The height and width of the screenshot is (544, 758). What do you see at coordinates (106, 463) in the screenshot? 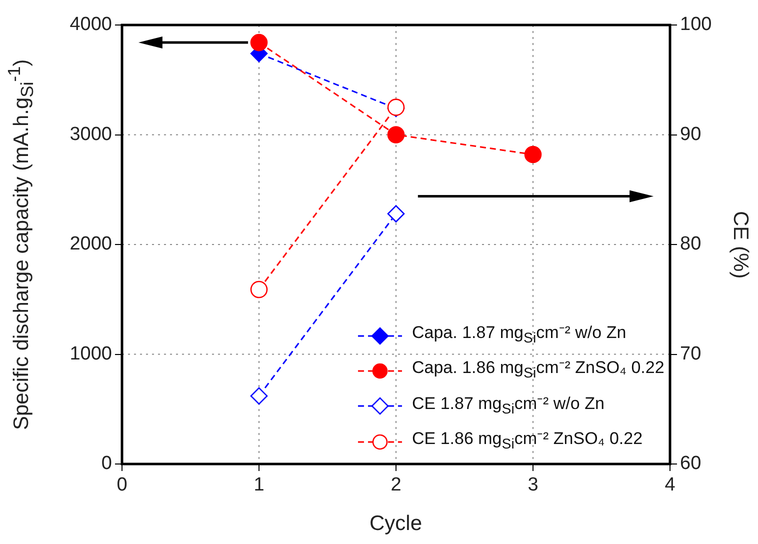
I see `y-tick-label: 0` at bounding box center [106, 463].